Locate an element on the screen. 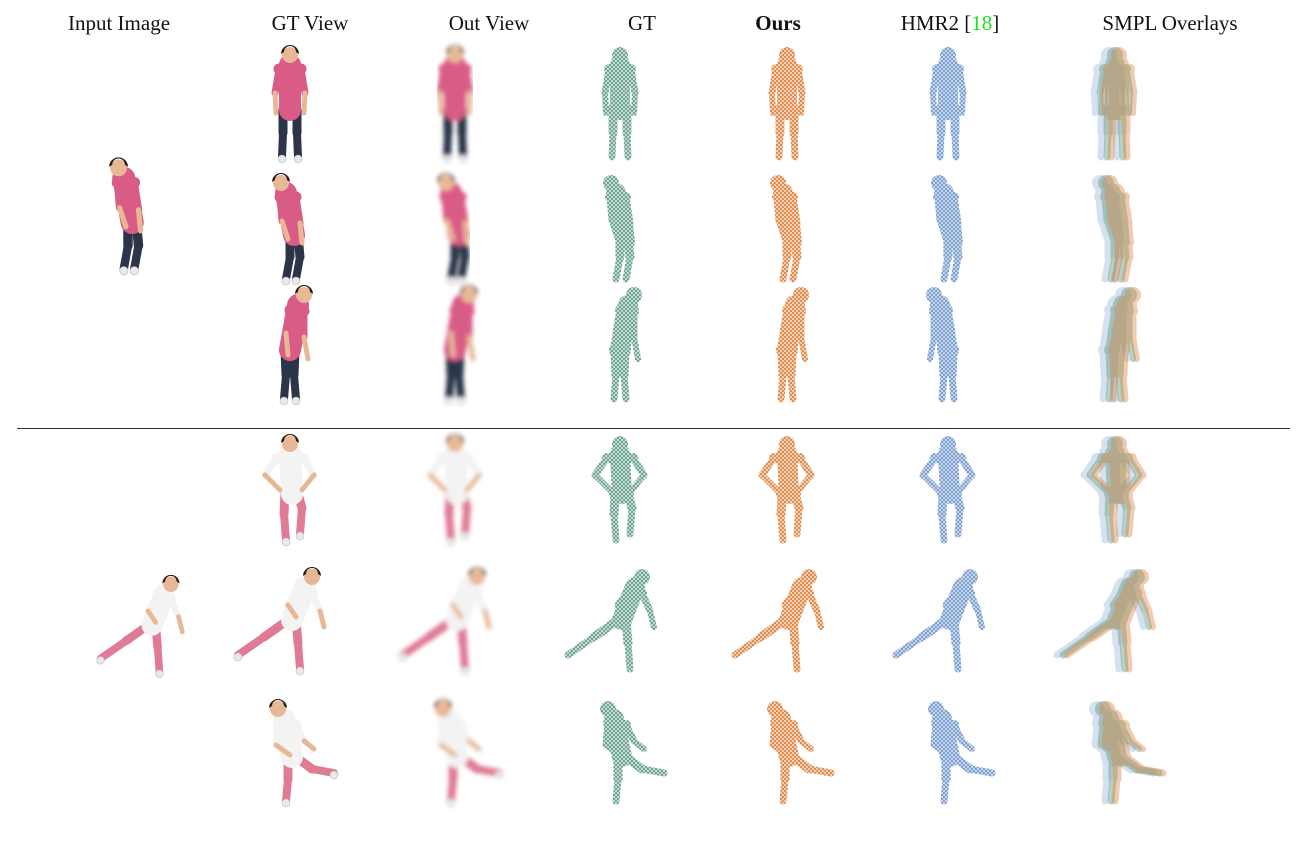 Image resolution: width=1304 pixels, height=842 pixels. overlay-gt-mesh is located at coordinates (1115, 104).